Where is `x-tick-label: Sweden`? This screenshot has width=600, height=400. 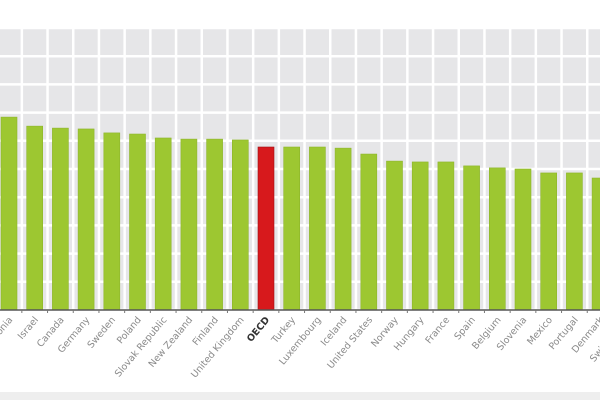 x-tick-label: Sweden is located at coordinates (102, 333).